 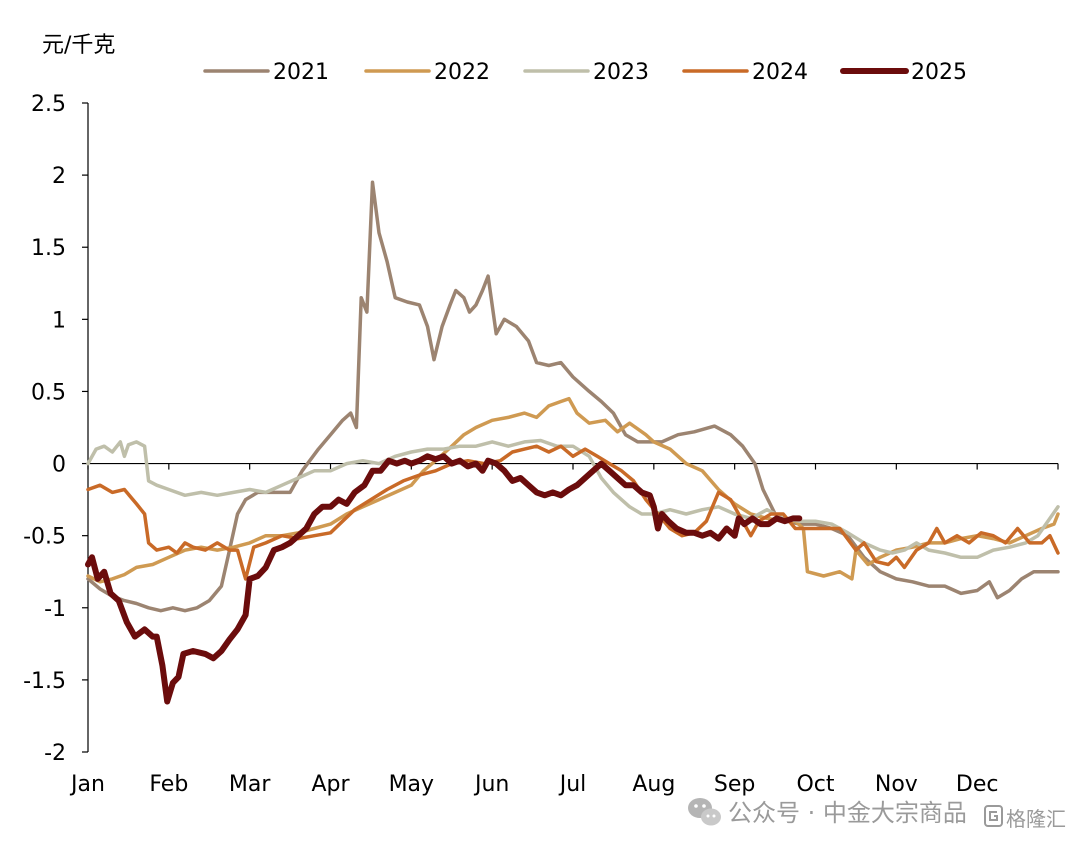 What do you see at coordinates (653, 784) in the screenshot?
I see `x-tick-label: Aug` at bounding box center [653, 784].